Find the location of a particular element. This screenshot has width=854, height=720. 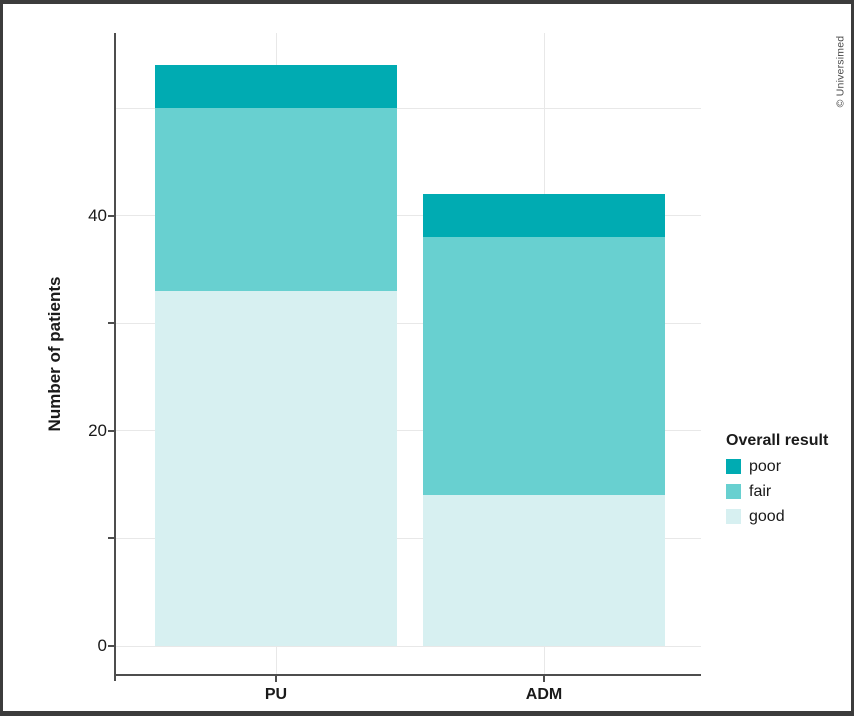

legend-swatch-good is located at coordinates (733, 516).